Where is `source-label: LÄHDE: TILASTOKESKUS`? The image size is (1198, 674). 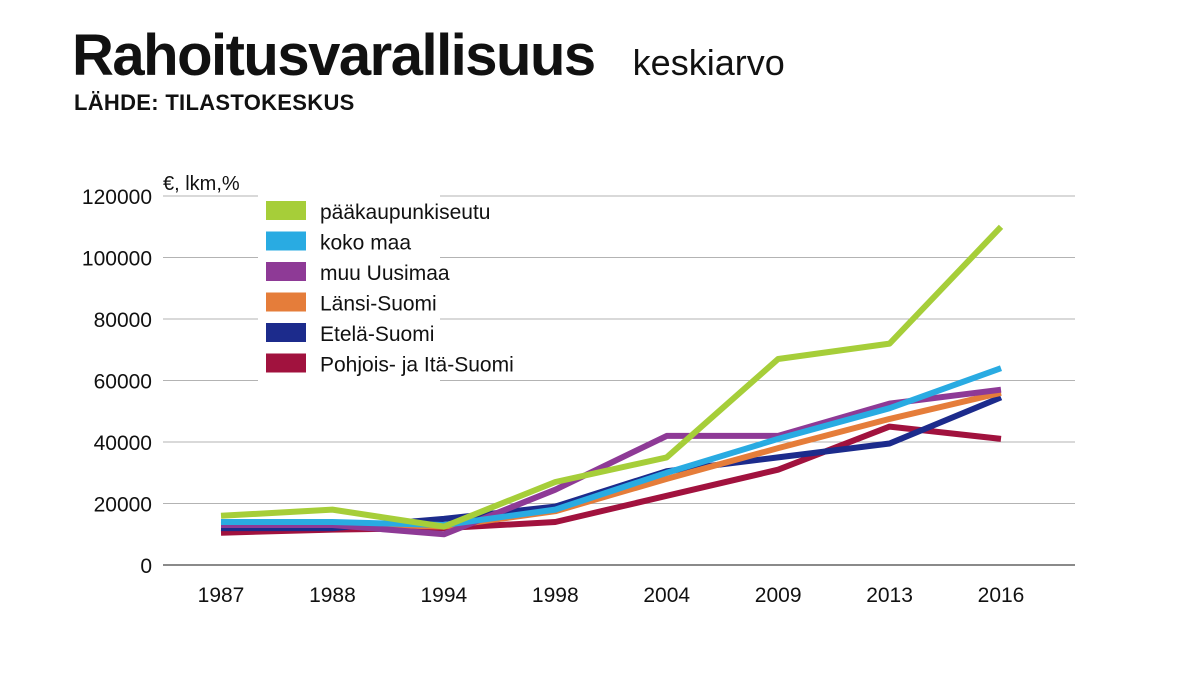
source-label: LÄHDE: TILASTOKESKUS is located at coordinates (214, 102).